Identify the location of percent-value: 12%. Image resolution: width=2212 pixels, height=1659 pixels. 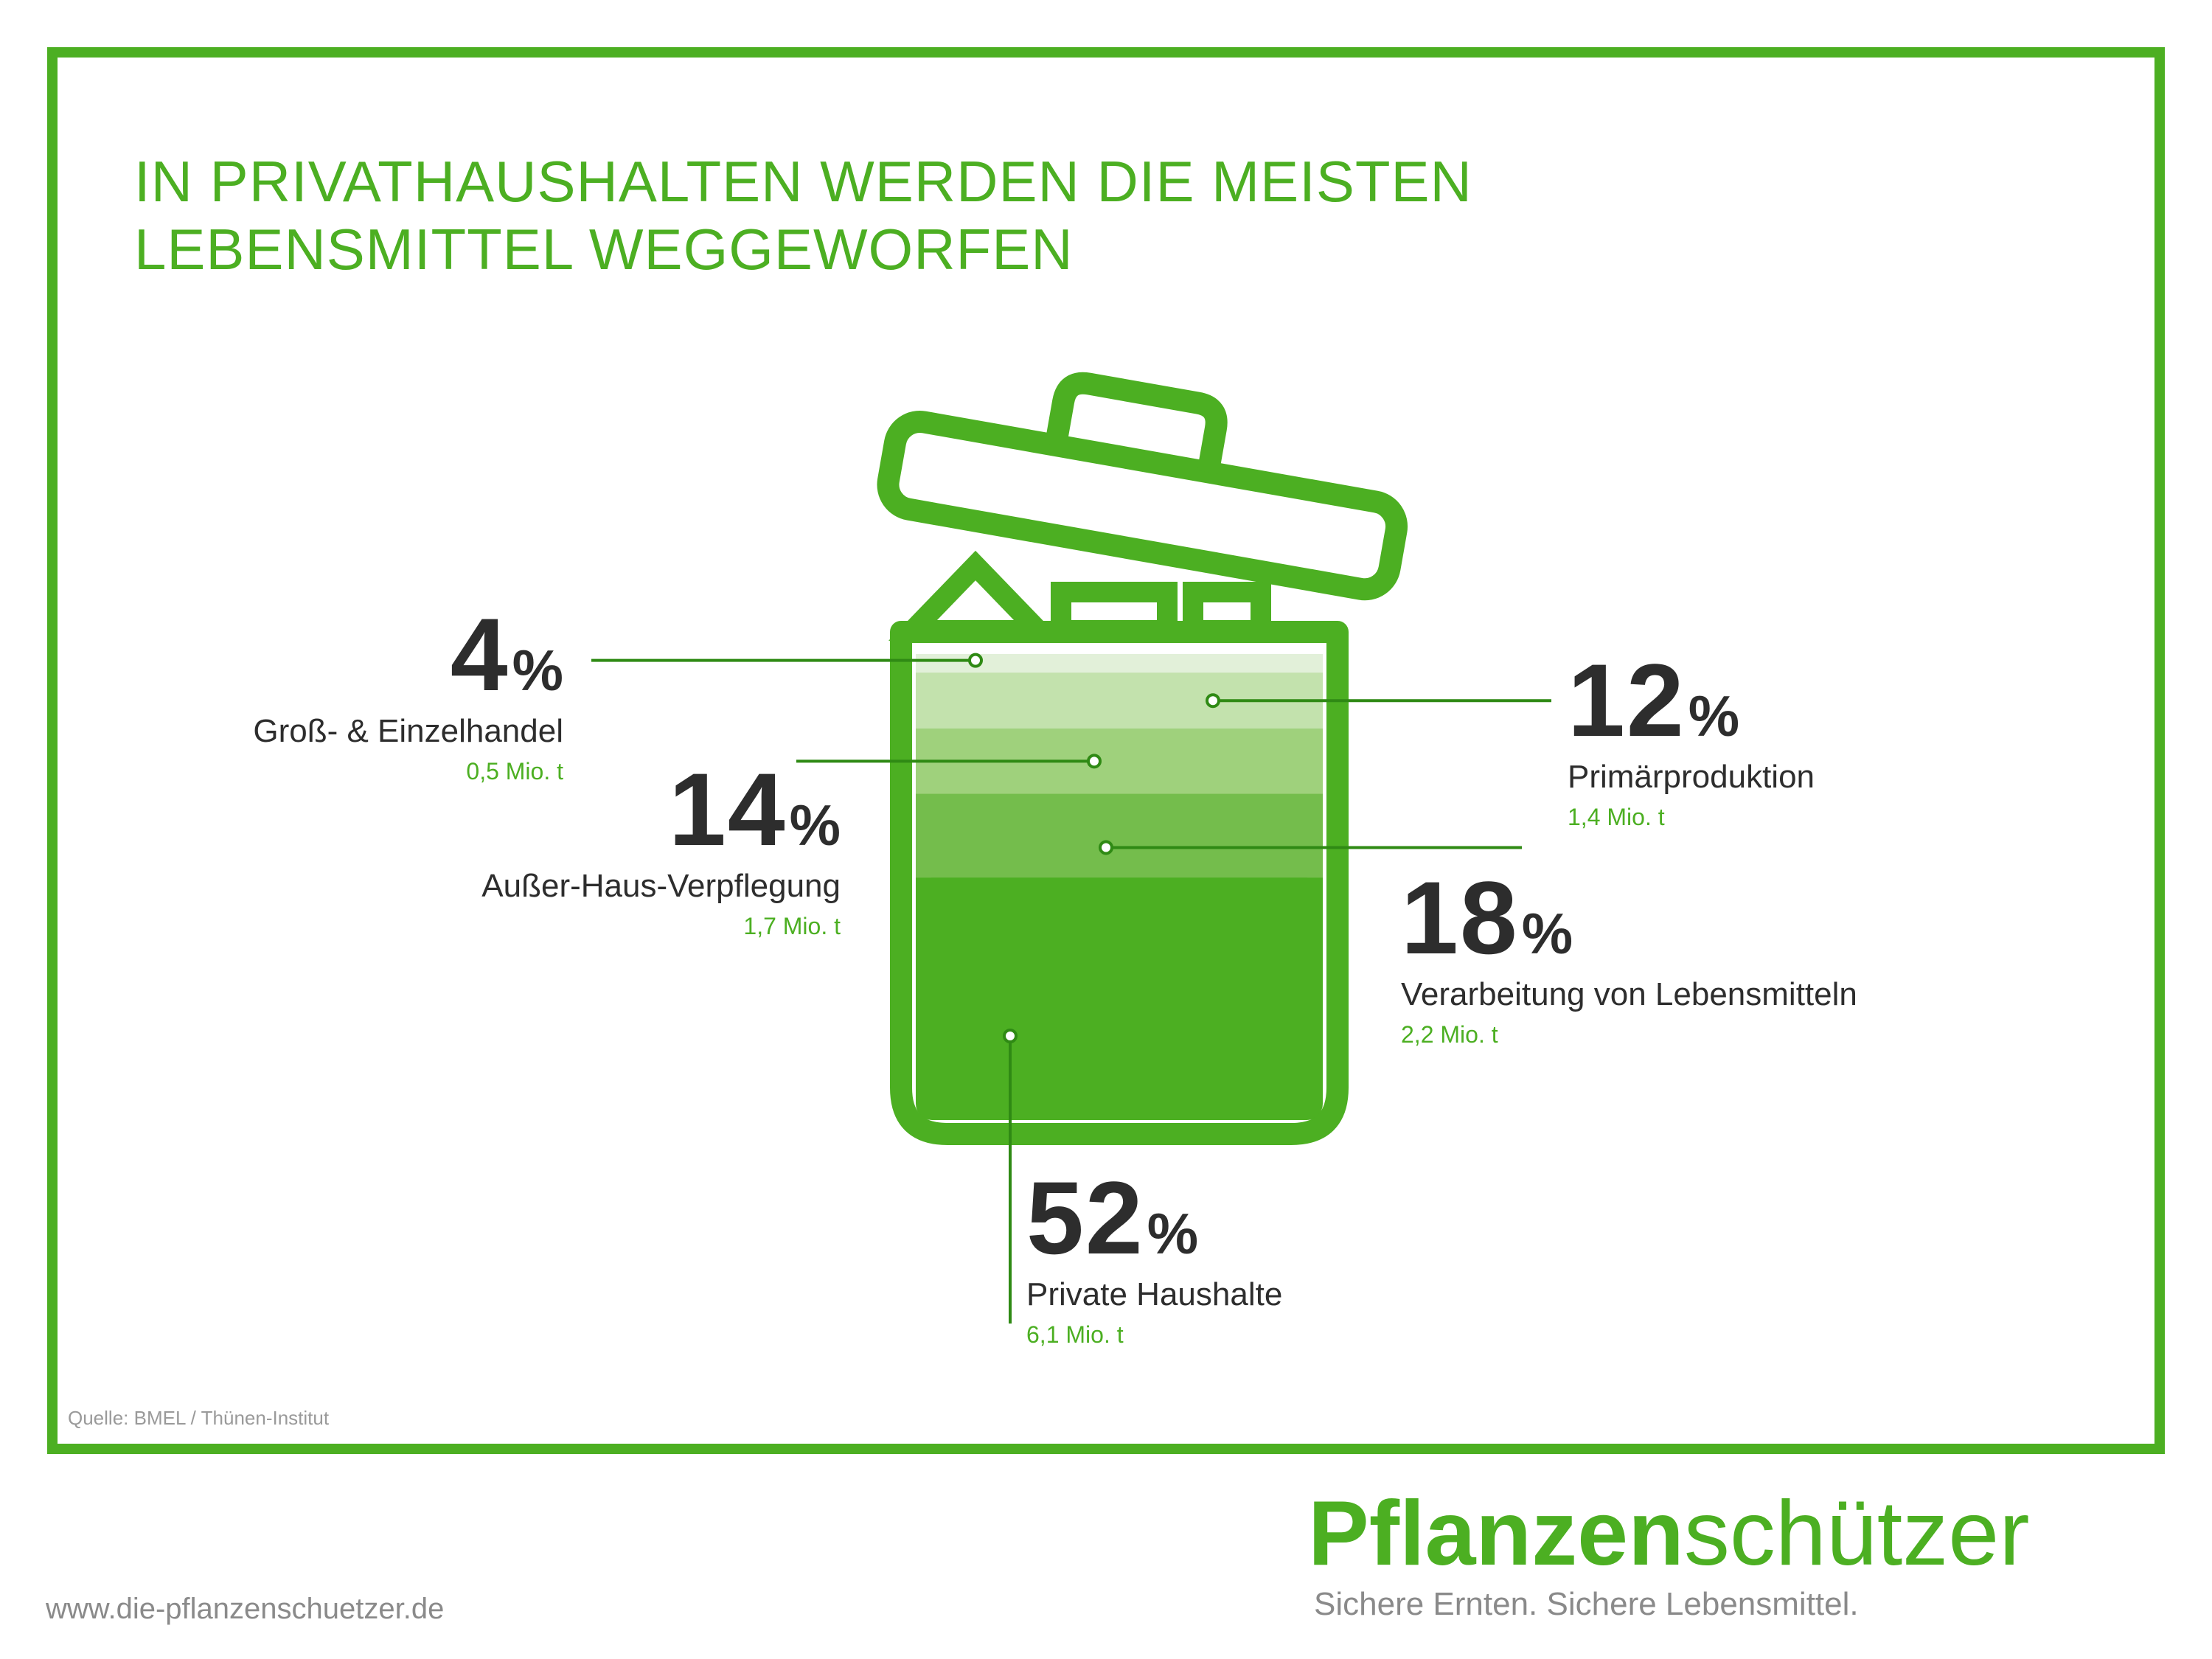
(1691, 700).